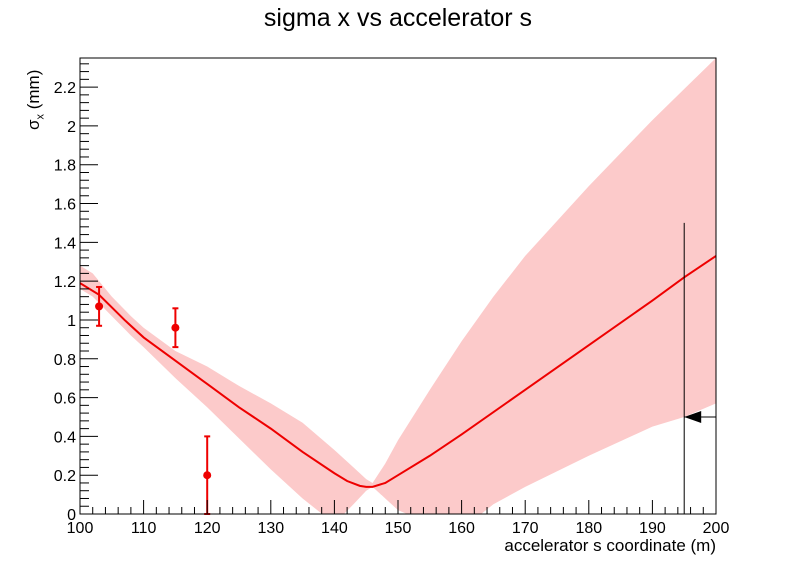  Describe the element at coordinates (398, 18) in the screenshot. I see `chart-title: sigma x vs accelerator s` at that location.